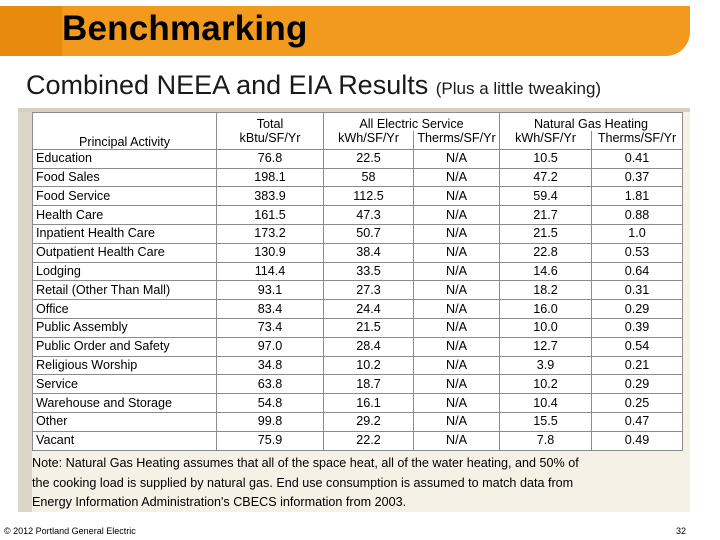  I want to click on cell-gas-kwh: 14.6, so click(545, 271).